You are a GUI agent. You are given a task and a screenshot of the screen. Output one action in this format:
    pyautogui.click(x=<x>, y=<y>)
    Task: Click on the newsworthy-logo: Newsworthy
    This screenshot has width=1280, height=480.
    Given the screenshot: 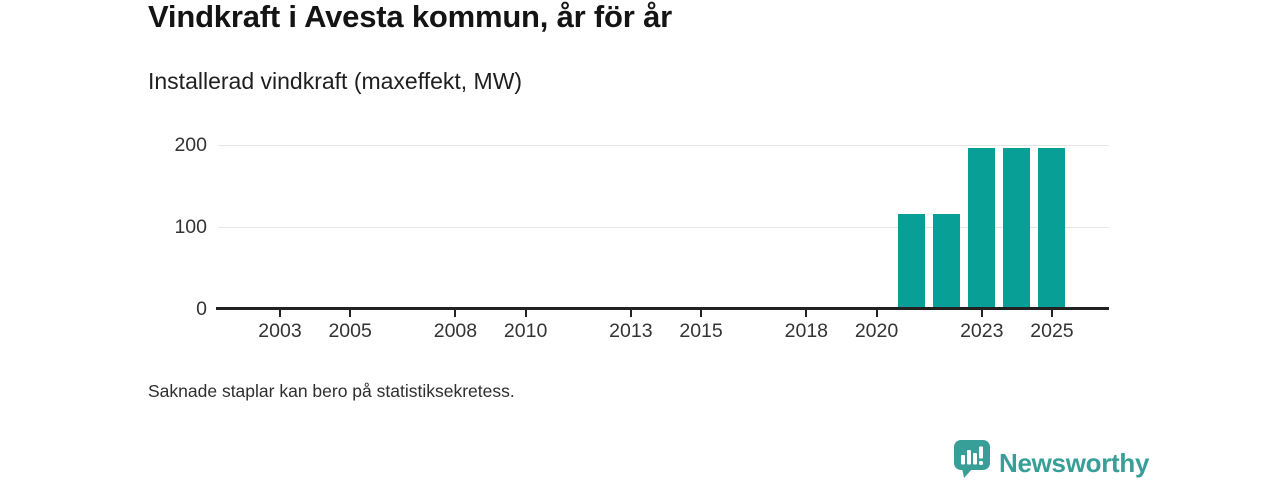 What is the action you would take?
    pyautogui.click(x=1051, y=460)
    